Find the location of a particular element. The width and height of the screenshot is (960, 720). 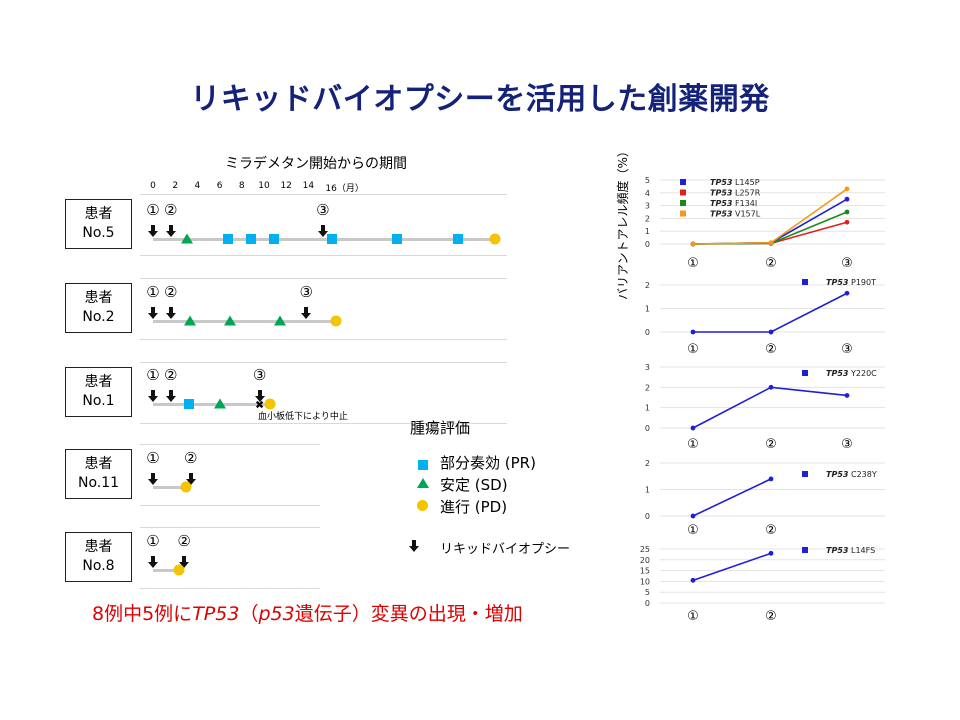

legend-variant: L14FS is located at coordinates (861, 550).